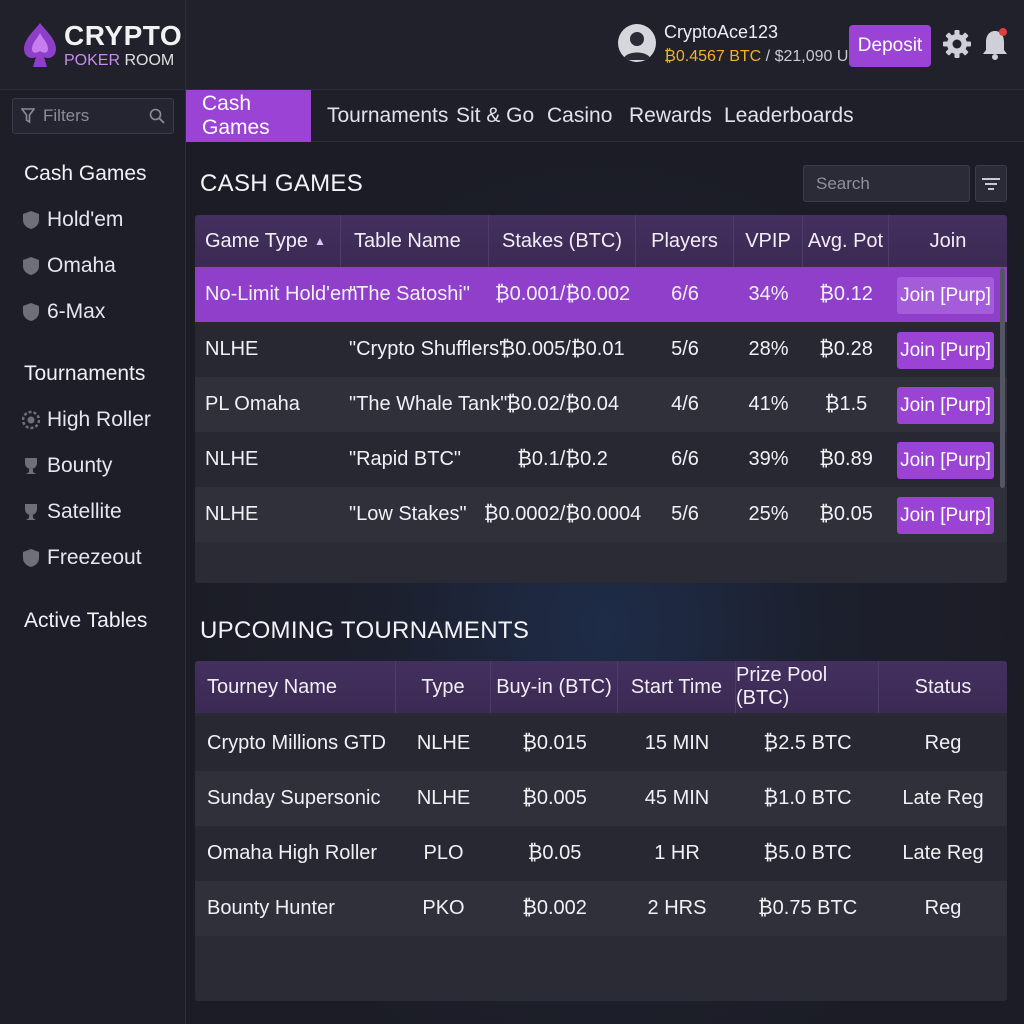 This screenshot has width=1024, height=1024. Describe the element at coordinates (1002, 378) in the screenshot. I see `table-scrollbar` at that location.